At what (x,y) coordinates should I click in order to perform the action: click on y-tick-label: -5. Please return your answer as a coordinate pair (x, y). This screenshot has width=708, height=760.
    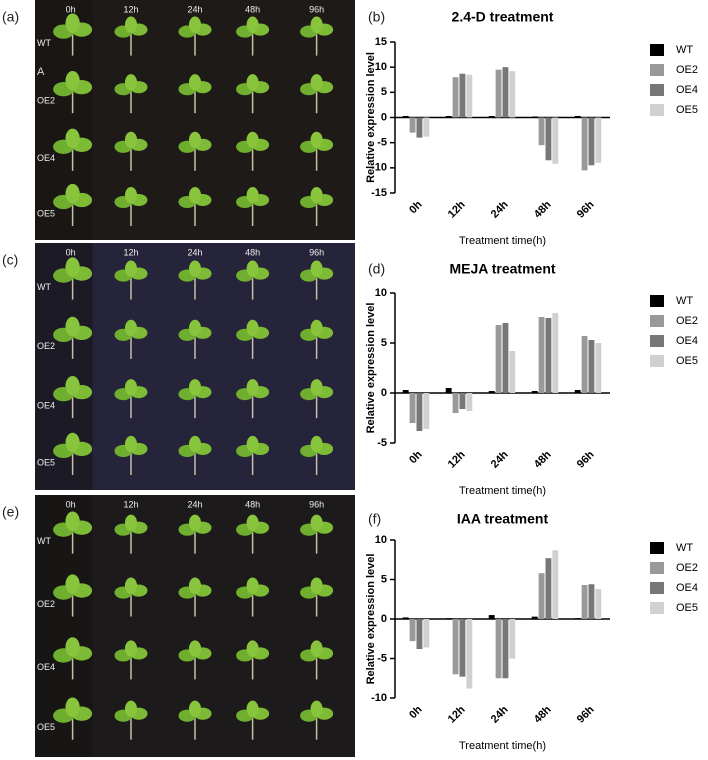
    Looking at the image, I should click on (382, 658).